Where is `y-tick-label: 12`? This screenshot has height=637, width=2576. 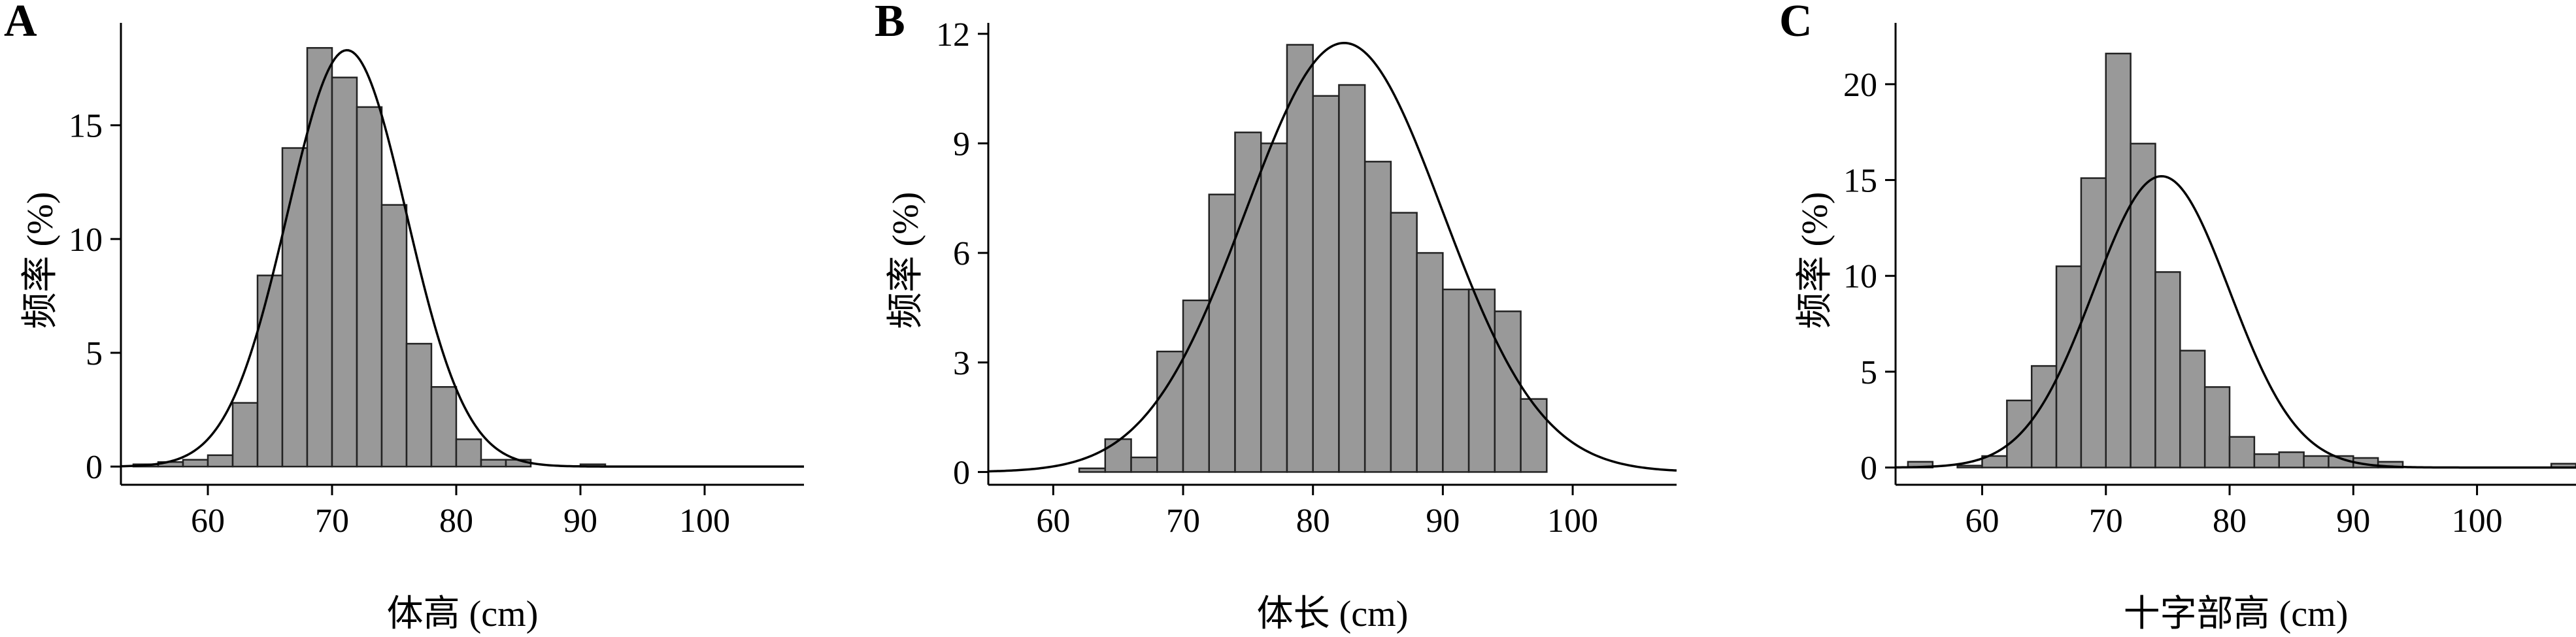 y-tick-label: 12 is located at coordinates (953, 35).